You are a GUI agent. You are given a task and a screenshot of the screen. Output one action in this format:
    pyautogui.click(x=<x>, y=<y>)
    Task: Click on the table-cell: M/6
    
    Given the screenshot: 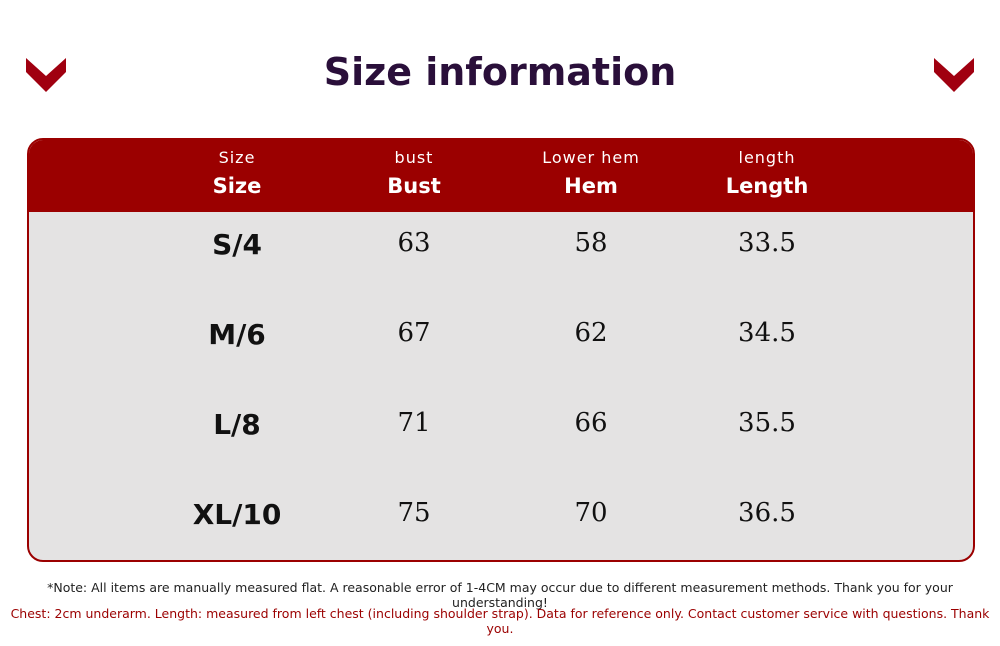 What is the action you would take?
    pyautogui.click(x=237, y=334)
    